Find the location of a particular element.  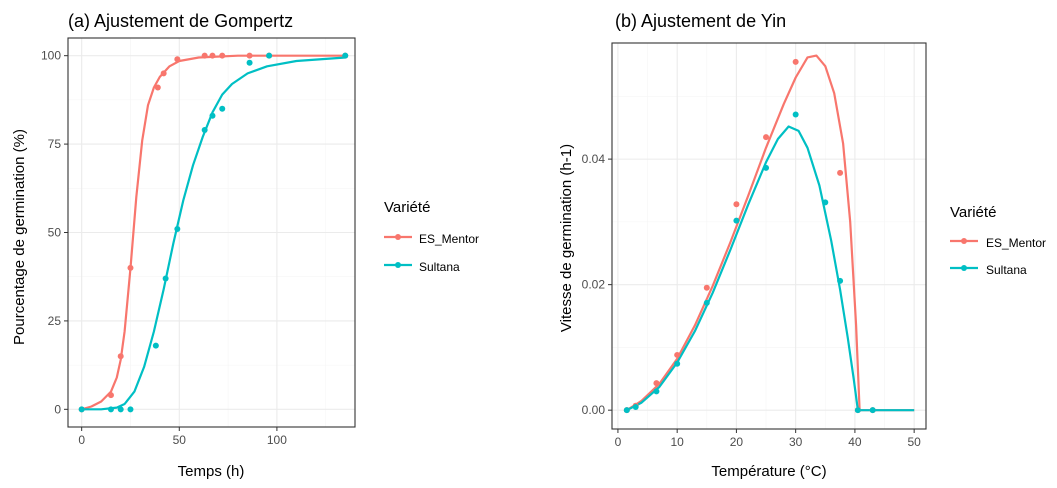

yin-x-tick-label: 40 is located at coordinates (855, 442).